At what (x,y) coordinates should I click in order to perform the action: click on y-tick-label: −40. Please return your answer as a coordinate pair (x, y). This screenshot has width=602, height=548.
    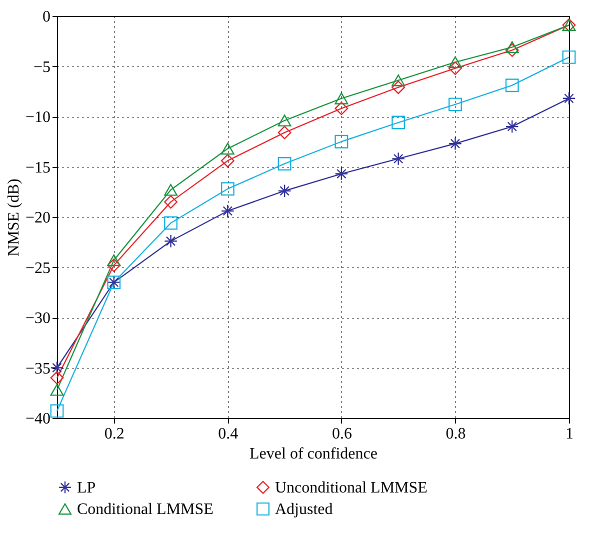
    Looking at the image, I should click on (37, 419).